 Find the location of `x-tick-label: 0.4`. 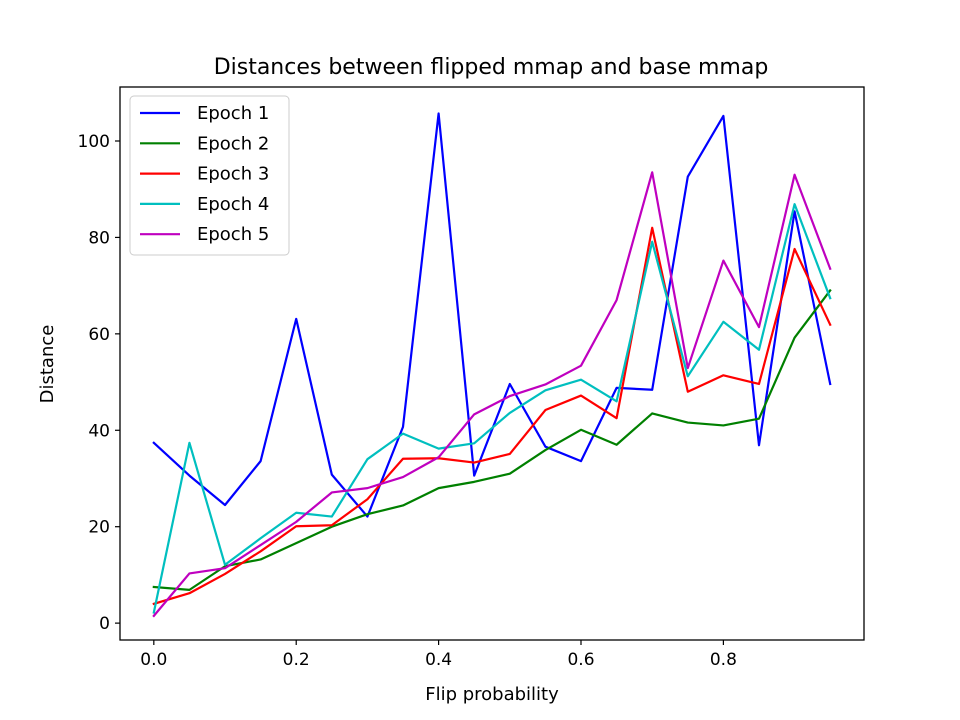

x-tick-label: 0.4 is located at coordinates (438, 660).